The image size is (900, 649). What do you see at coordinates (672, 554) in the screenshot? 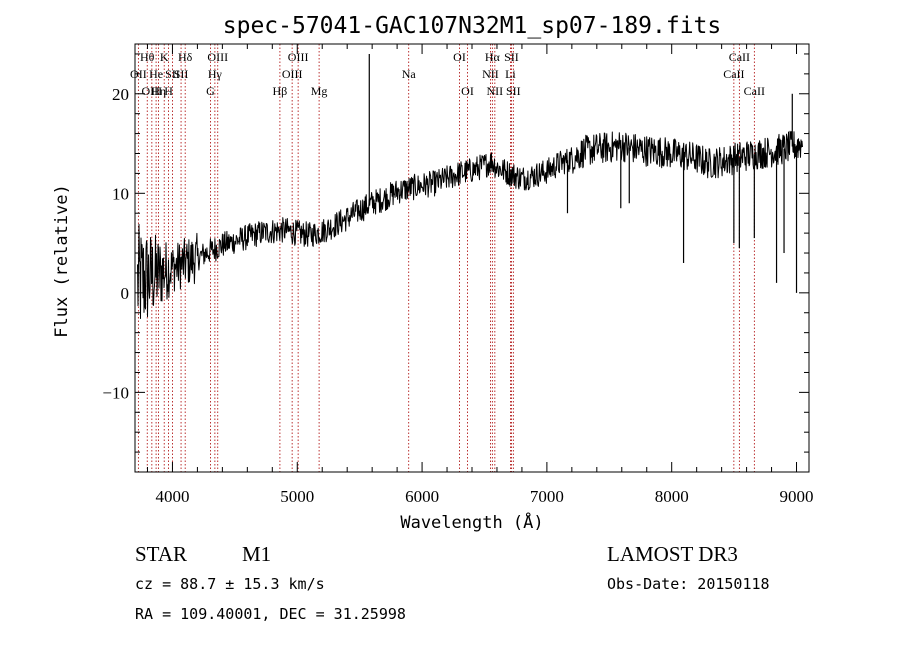
I see `survey-name: LAMOST DR3` at bounding box center [672, 554].